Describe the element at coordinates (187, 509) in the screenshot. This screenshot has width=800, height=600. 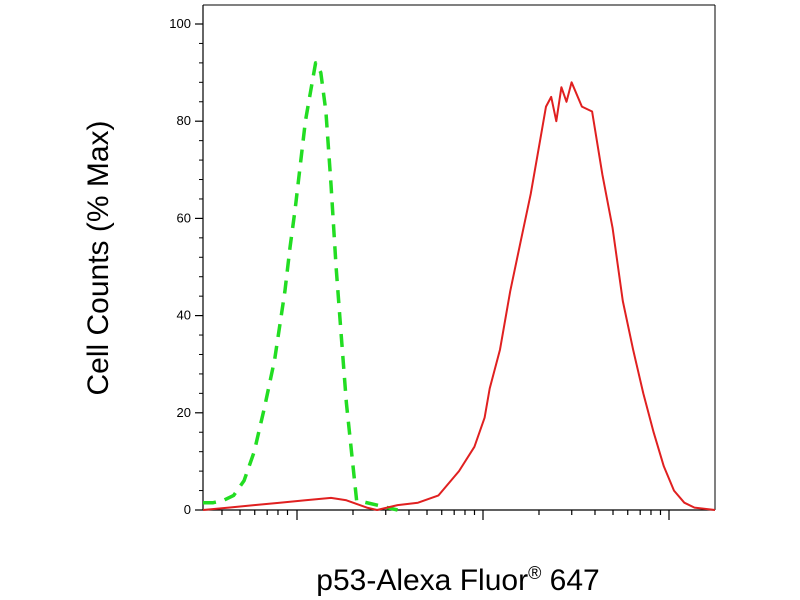
I see `y-tick-label: 0` at that location.